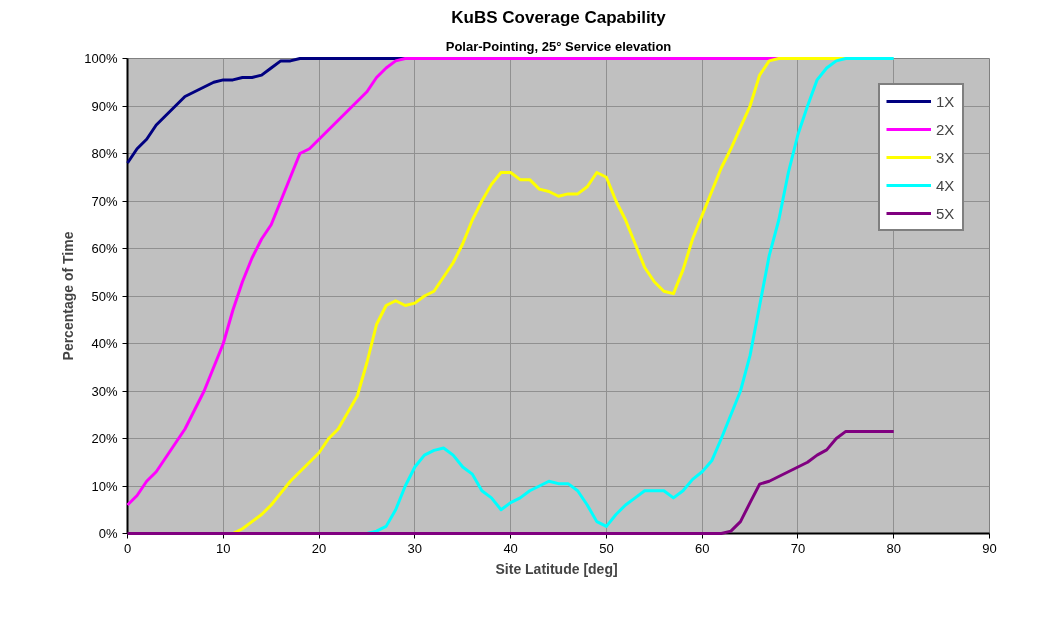  I want to click on y-tick-label: 80%, so click(104, 153).